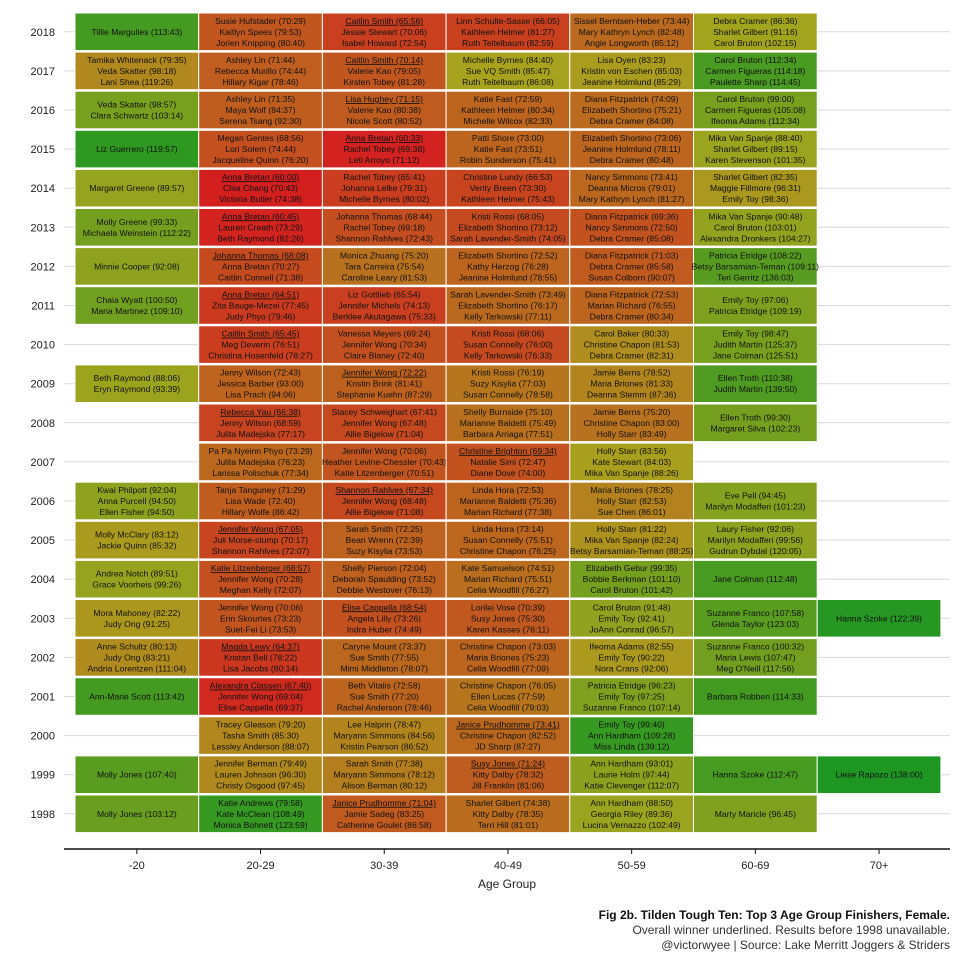 This screenshot has width=960, height=960. What do you see at coordinates (879, 775) in the screenshot?
I see `cell-winner-label: Liese Rapozo (138:00)` at bounding box center [879, 775].